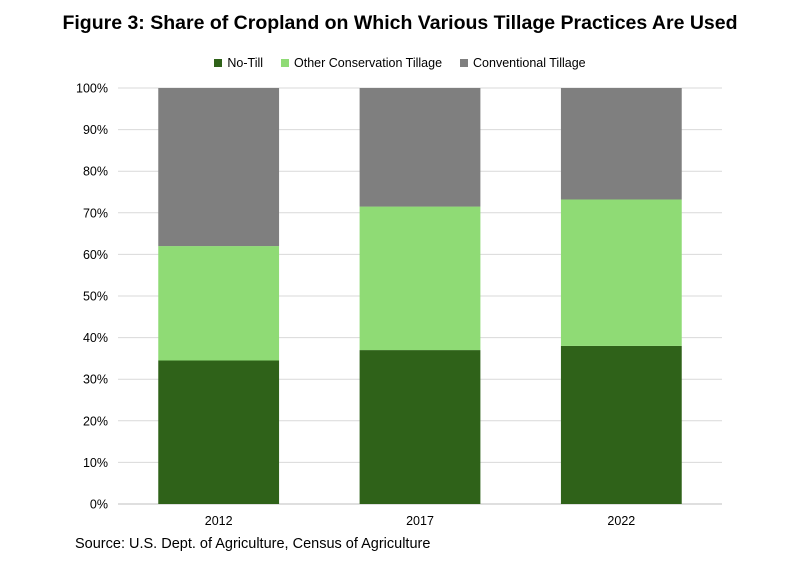 This screenshot has width=800, height=566. Describe the element at coordinates (95, 213) in the screenshot. I see `y-tick-label: 70%` at that location.